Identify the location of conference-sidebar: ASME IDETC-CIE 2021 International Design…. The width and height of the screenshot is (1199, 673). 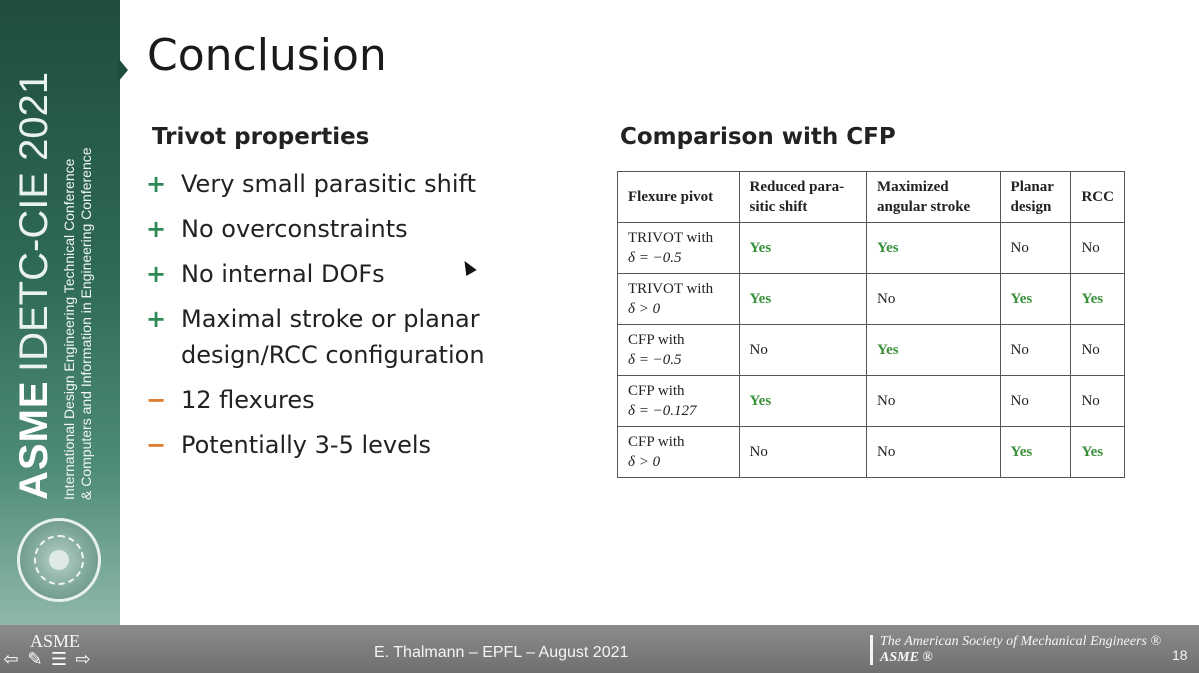
(60, 312).